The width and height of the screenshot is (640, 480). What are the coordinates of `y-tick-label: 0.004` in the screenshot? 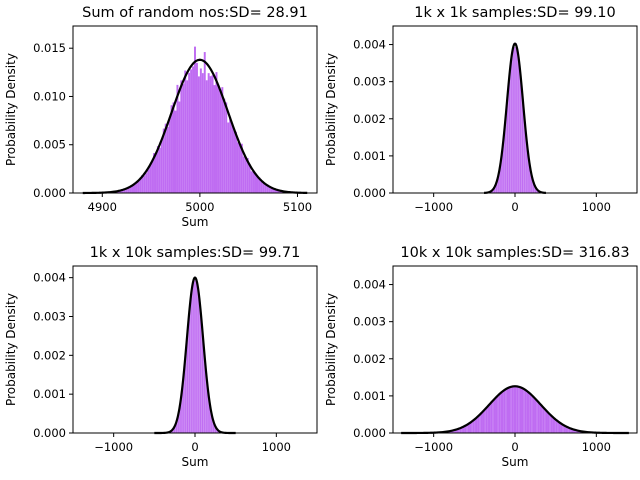 It's located at (49, 278).